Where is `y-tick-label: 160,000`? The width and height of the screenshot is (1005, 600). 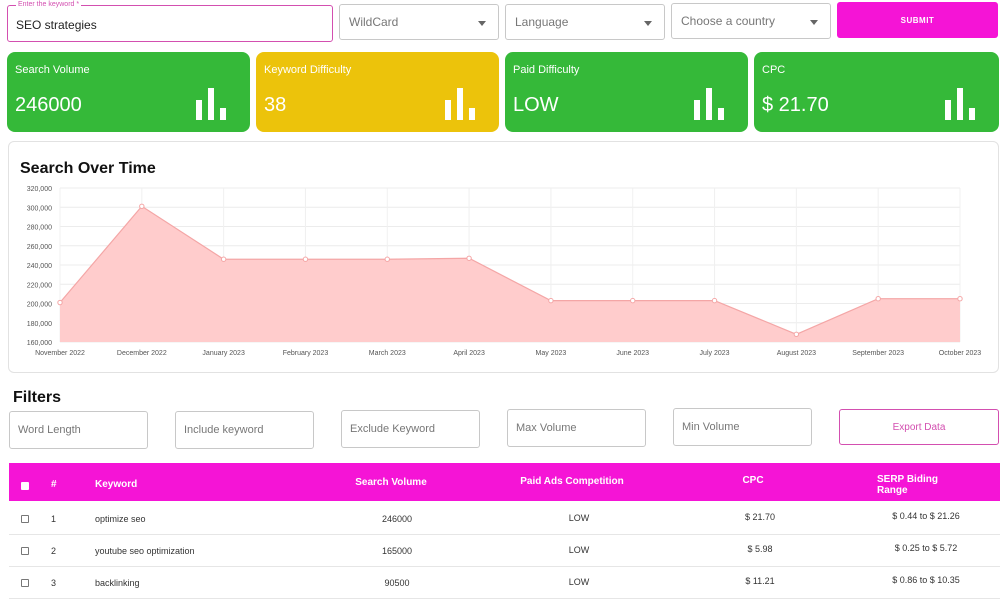 y-tick-label: 160,000 is located at coordinates (39, 343).